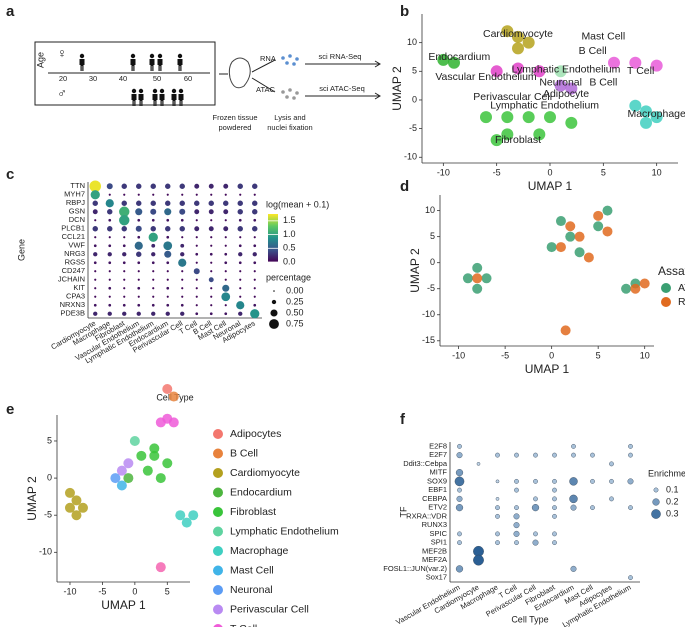  Describe the element at coordinates (428, 340) in the screenshot. I see `y-tick-label: -15` at that location.